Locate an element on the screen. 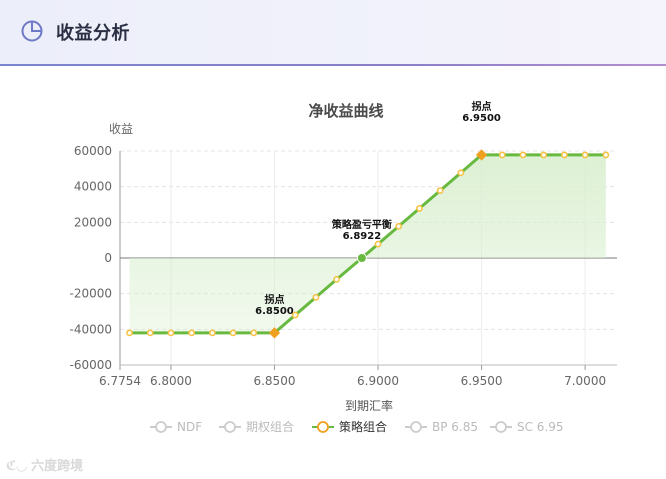 The image size is (666, 479). annotation-label: 策略盈亏平衡 is located at coordinates (362, 224).